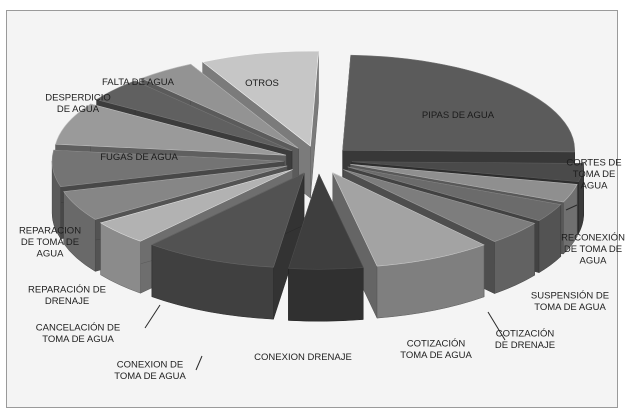  I want to click on label-conexion-de-toma-de-agua: CONEXION DE TOMA DE AGUA, so click(150, 370).